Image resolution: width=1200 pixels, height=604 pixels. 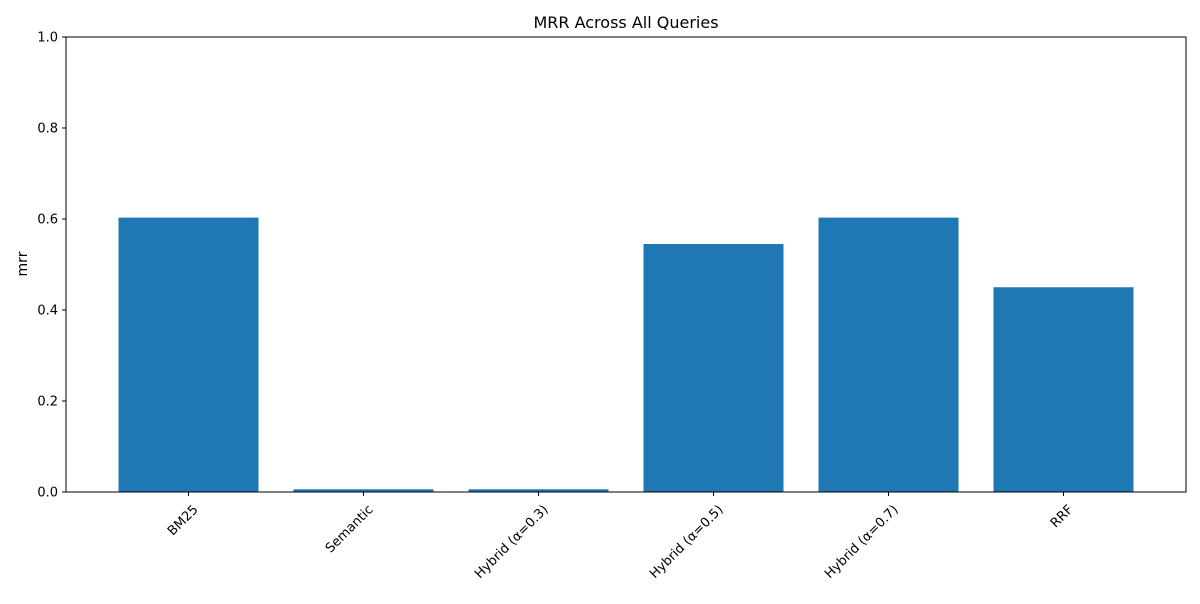 I want to click on x-tick-label: Hybrid (α=0.3), so click(x=511, y=541).